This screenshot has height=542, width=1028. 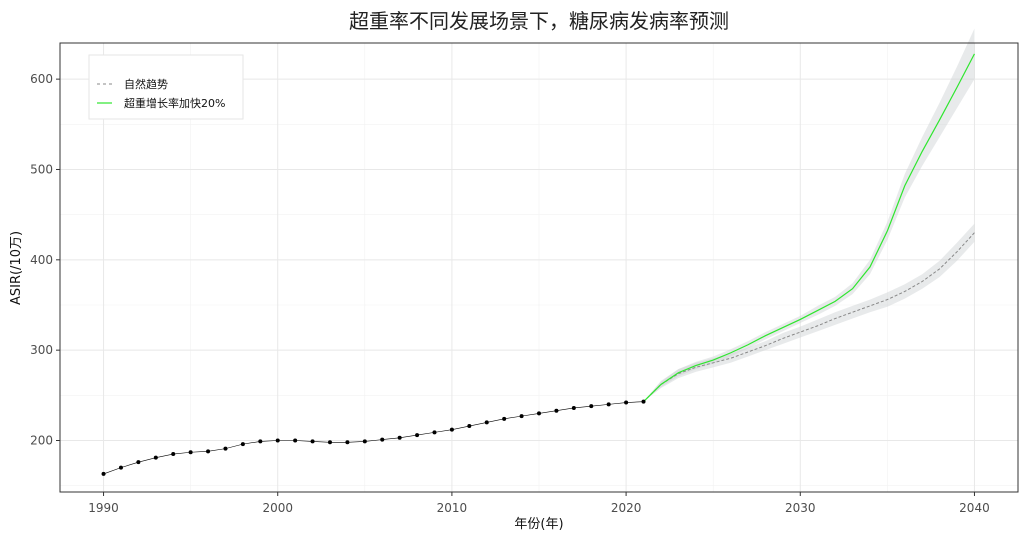 I want to click on y-tick-label: 300, so click(x=41, y=350).